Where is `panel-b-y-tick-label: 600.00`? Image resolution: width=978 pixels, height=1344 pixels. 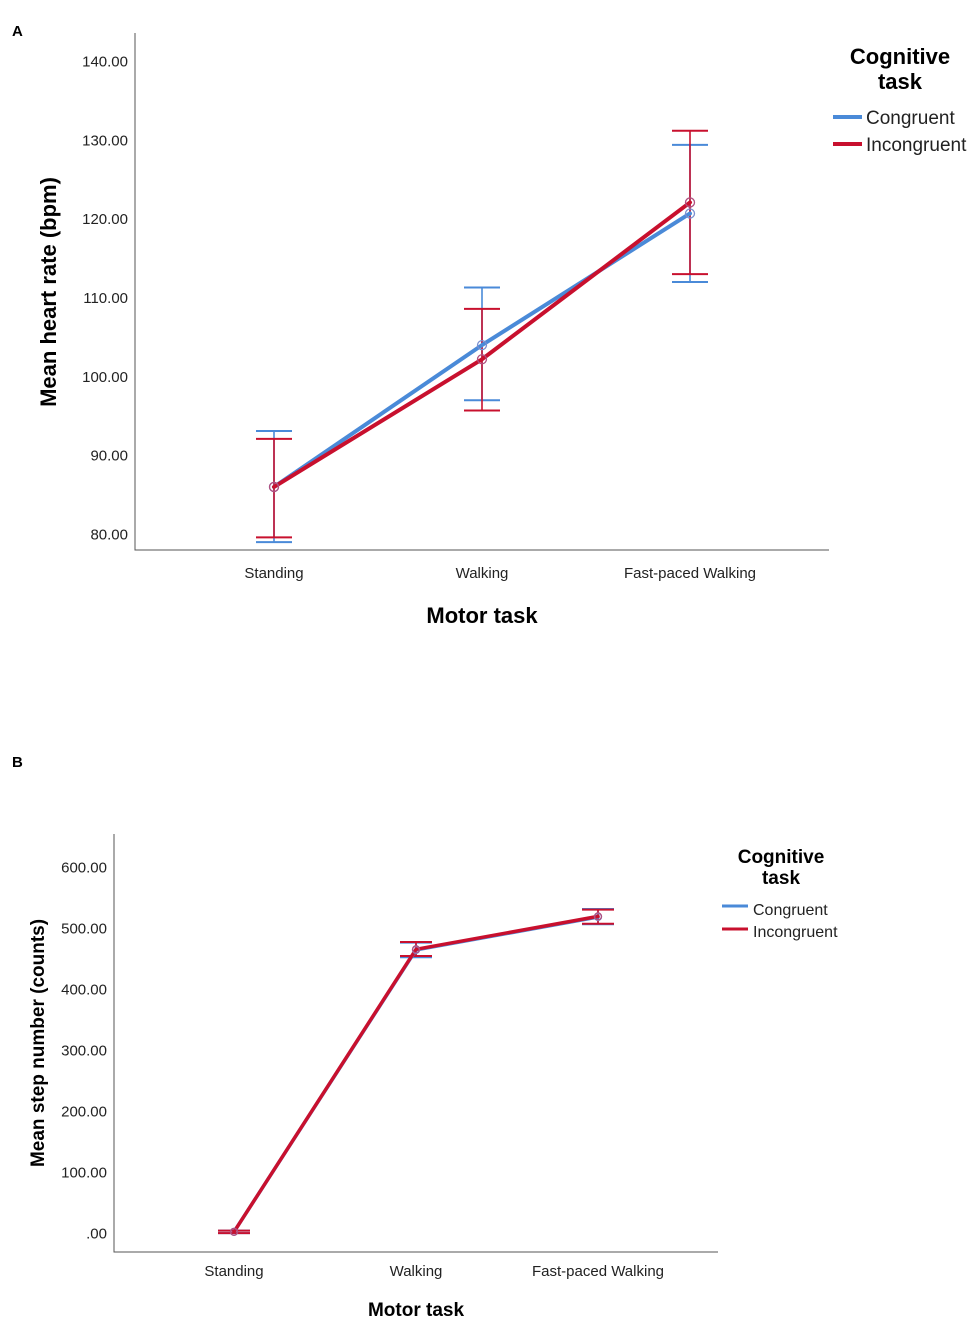 panel-b-y-tick-label: 600.00 is located at coordinates (84, 867).